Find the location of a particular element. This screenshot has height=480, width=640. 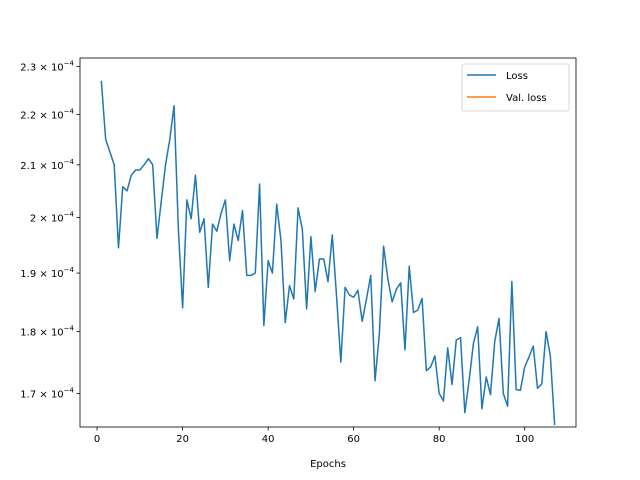

y-tick-label: 2.2 × 10⁻⁴ is located at coordinates (47, 115).